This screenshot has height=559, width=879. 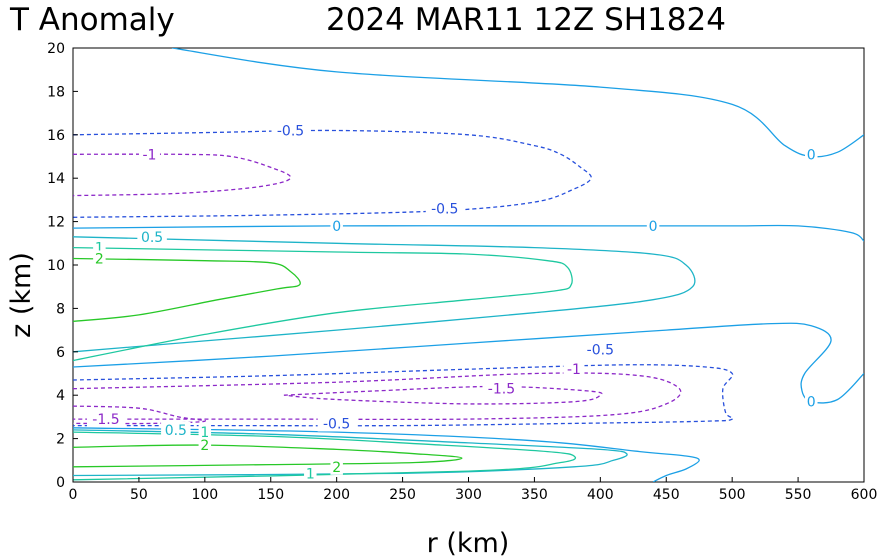 I want to click on contour-label-14: 1, so click(x=99, y=249).